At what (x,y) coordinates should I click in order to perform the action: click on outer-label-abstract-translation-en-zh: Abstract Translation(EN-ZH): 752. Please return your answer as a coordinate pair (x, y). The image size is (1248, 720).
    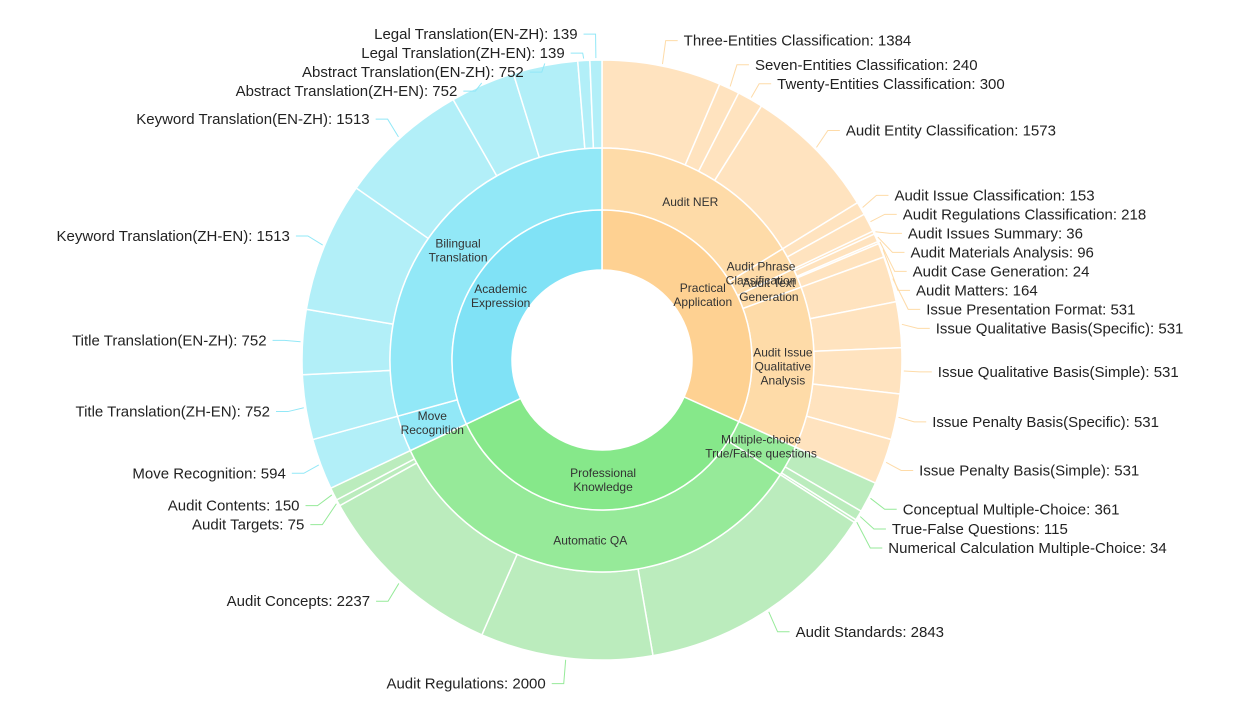
    Looking at the image, I should click on (413, 72).